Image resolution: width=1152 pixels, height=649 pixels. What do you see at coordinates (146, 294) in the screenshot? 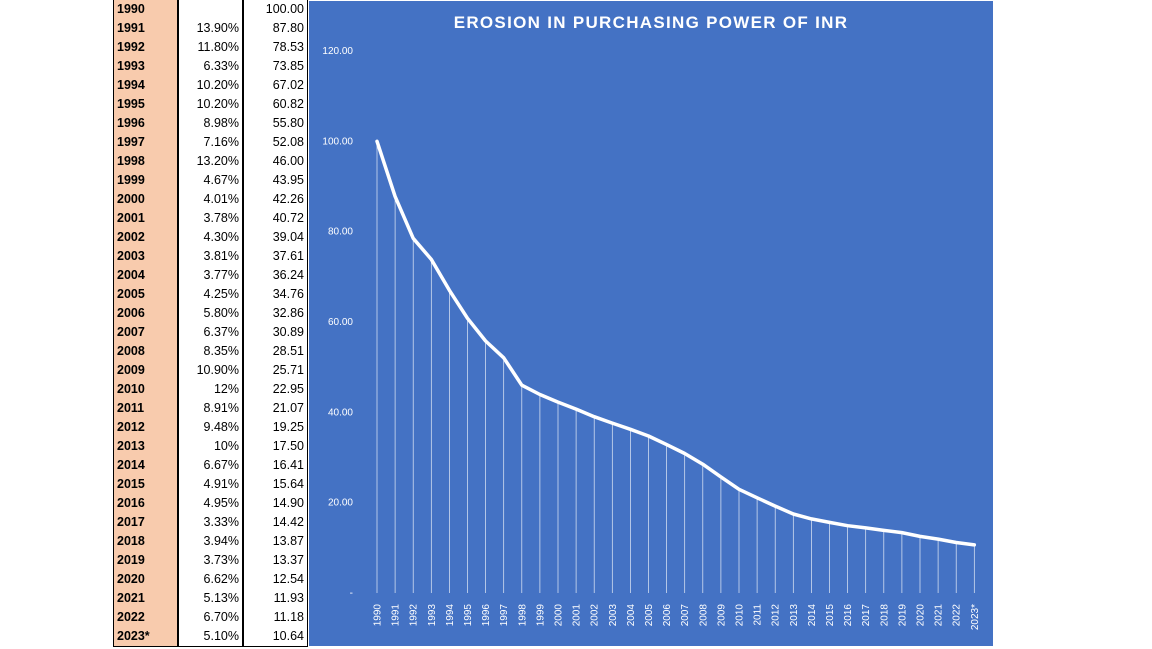
I see `year-cell: 2005` at bounding box center [146, 294].